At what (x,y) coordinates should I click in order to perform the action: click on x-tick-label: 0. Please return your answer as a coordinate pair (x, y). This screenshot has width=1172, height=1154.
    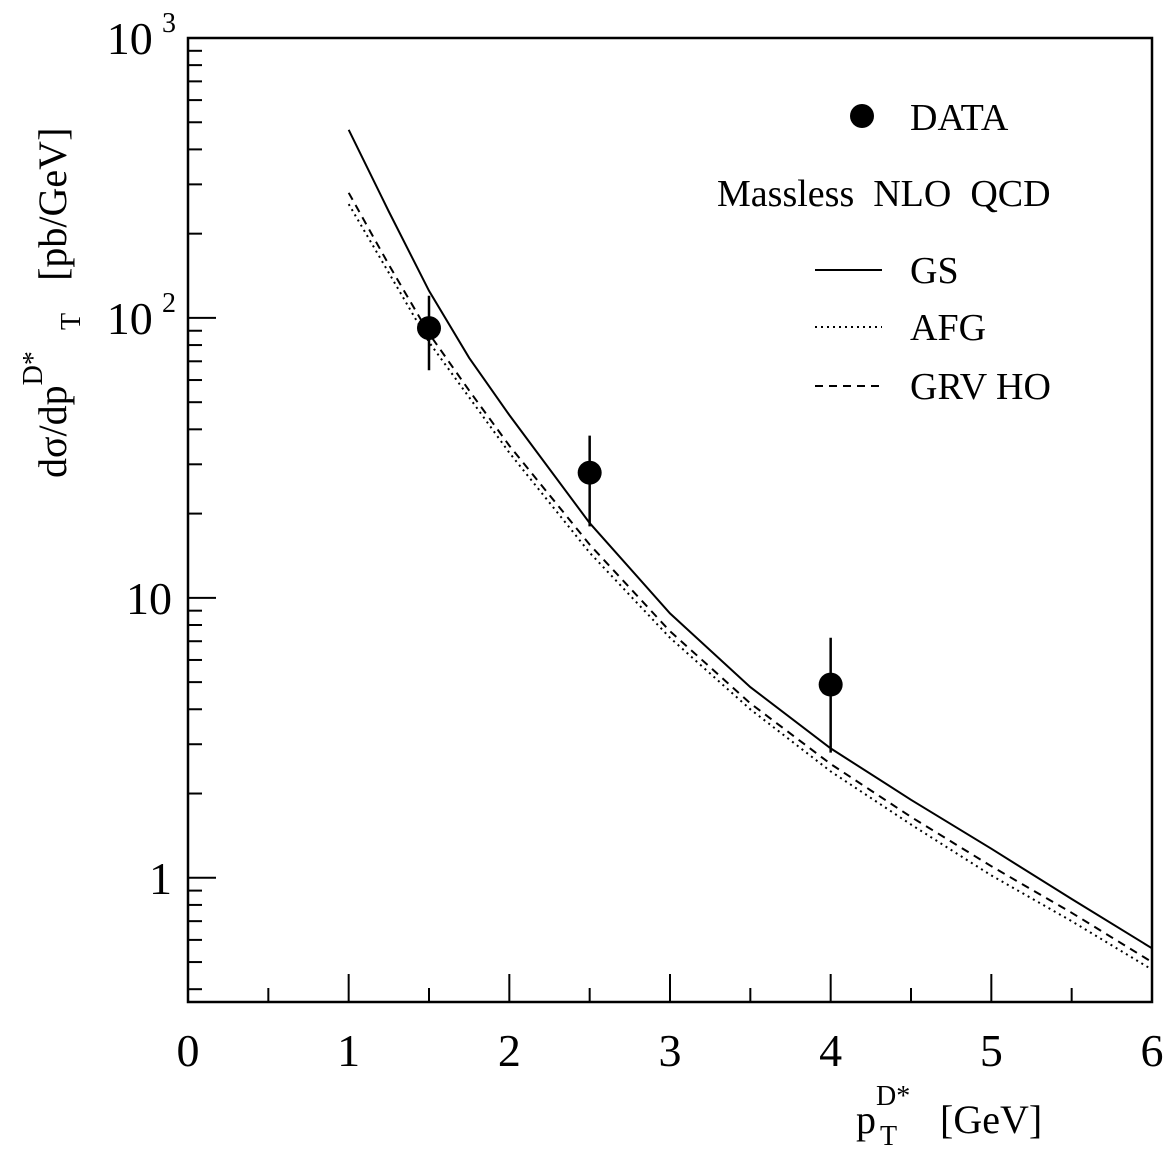
    Looking at the image, I should click on (188, 1050).